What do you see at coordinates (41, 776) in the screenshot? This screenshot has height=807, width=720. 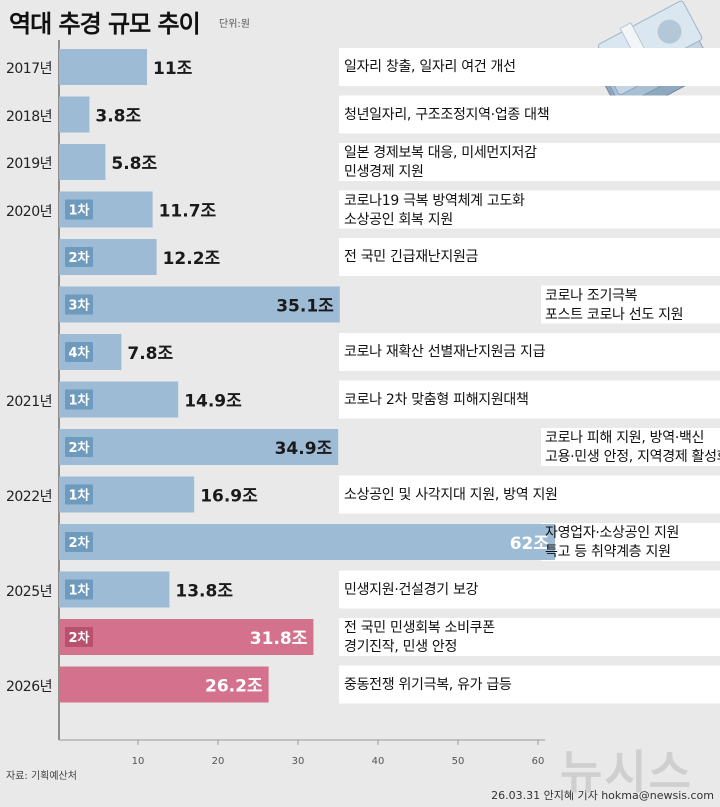 I see `source-note: 자료: 기획예산처` at bounding box center [41, 776].